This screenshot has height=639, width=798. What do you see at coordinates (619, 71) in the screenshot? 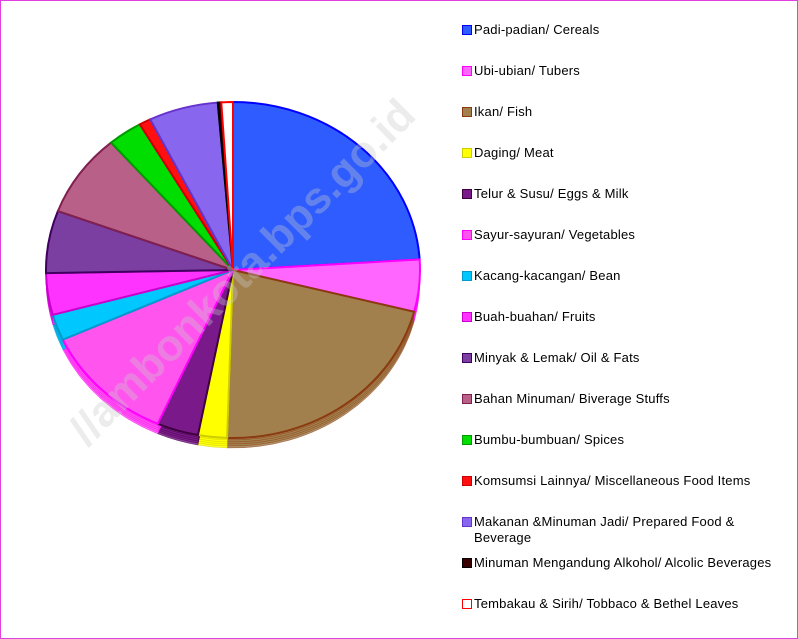
I see `legend-item: Ubi-ubian/ Tubers` at bounding box center [619, 71].